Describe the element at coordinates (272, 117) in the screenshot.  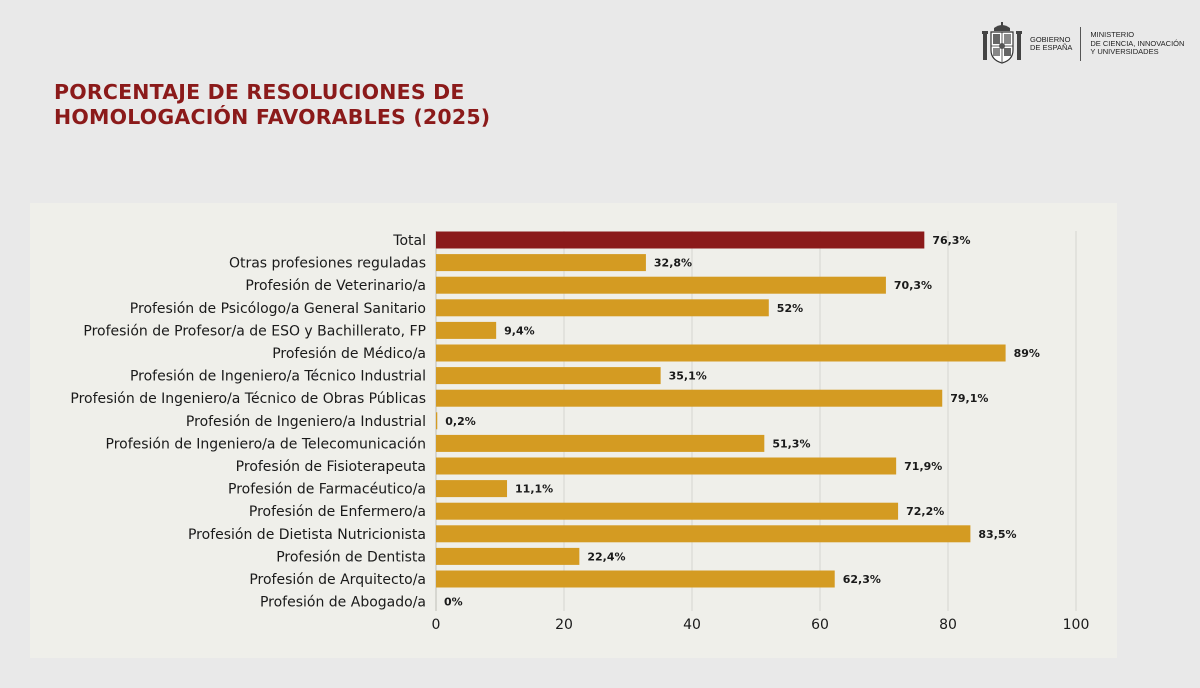
I see `chart-title-line2: HOMOLOGACIÓN FAVORABLES (2025)` at that location.